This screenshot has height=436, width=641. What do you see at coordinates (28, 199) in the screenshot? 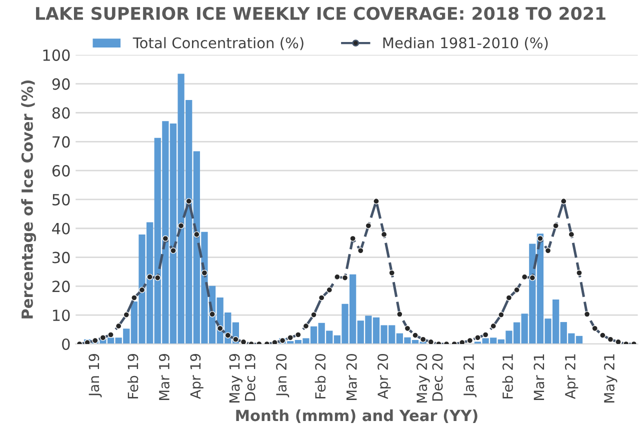
I see `y-axis-title: Percentage of Ice Cover (%)` at bounding box center [28, 199].